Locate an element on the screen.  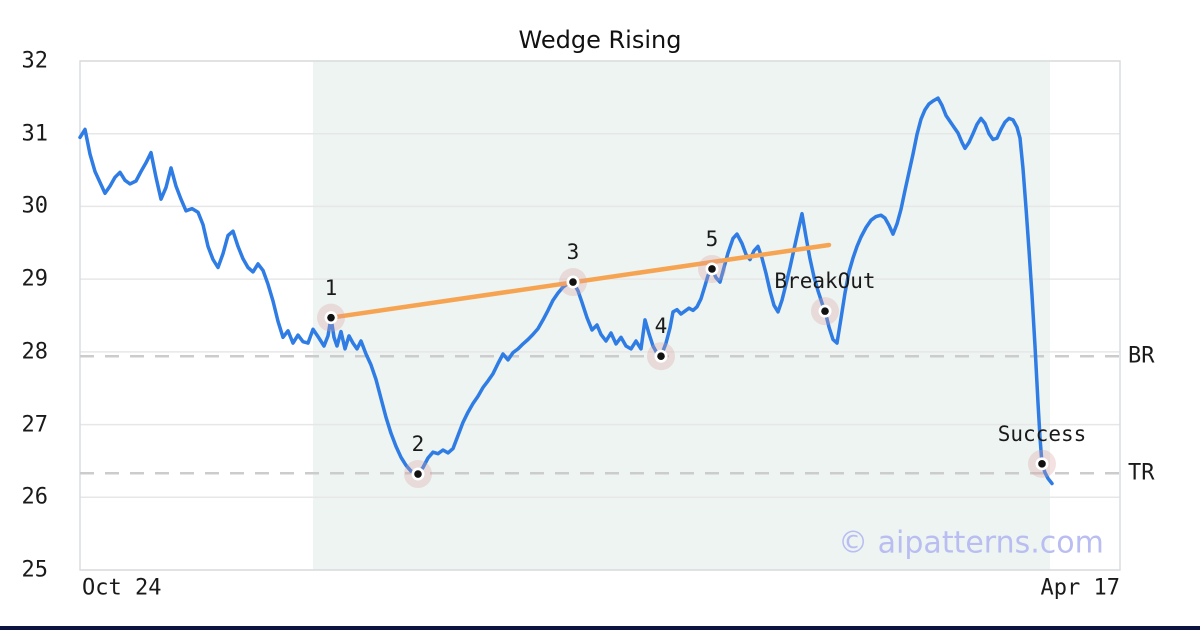
bottom-accent-bar is located at coordinates (600, 628).